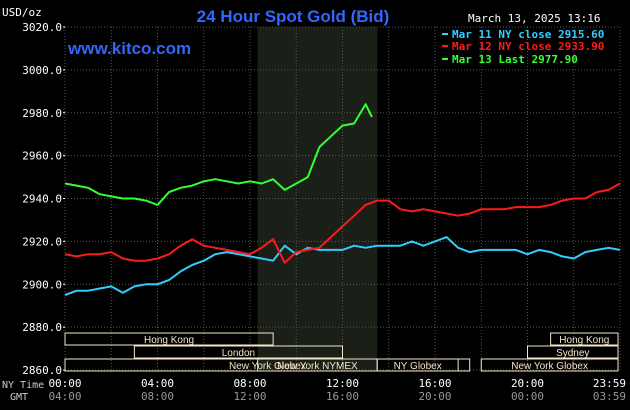  Describe the element at coordinates (609, 396) in the screenshot. I see `x-tick-label-gmt: 03:59` at that location.